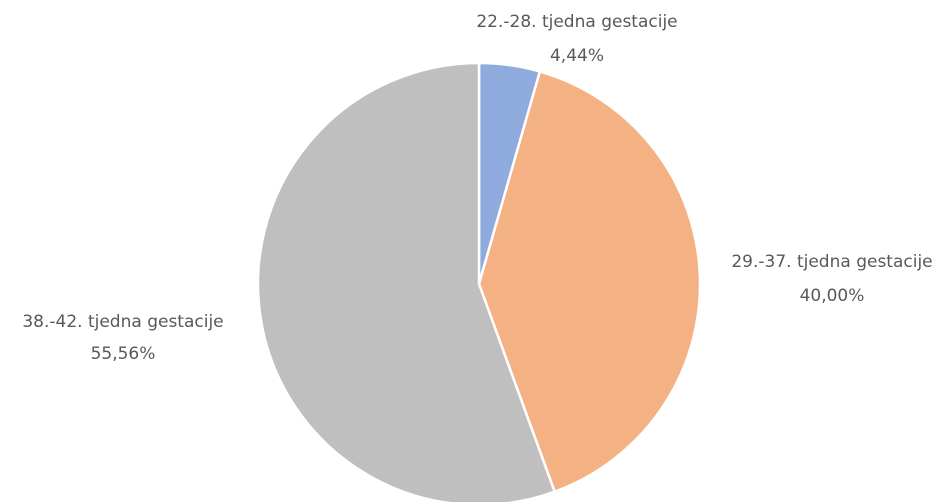 This screenshot has width=949, height=502. Describe the element at coordinates (576, 22) in the screenshot. I see `slice-label: 22.-28. tjedna gestacije` at that location.